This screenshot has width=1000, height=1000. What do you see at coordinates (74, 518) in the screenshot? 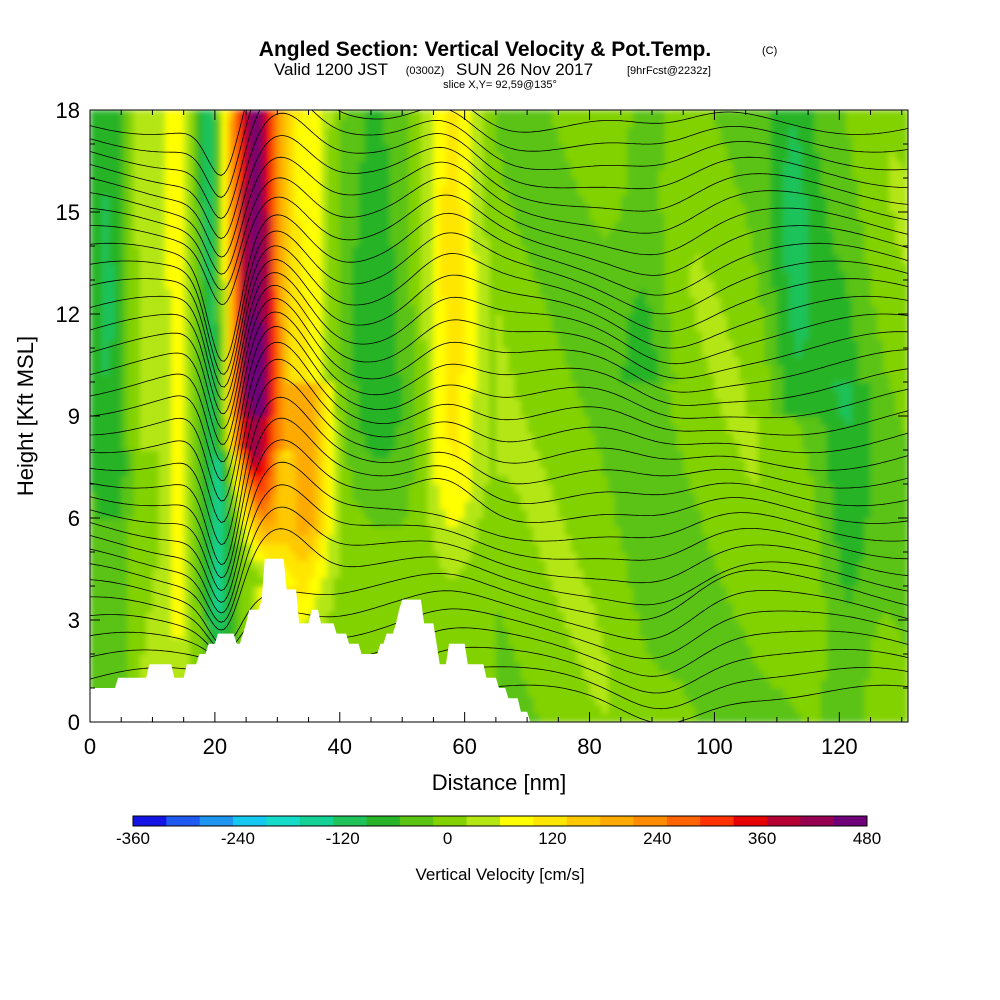
I see `y-tick-label: 6` at bounding box center [74, 518].